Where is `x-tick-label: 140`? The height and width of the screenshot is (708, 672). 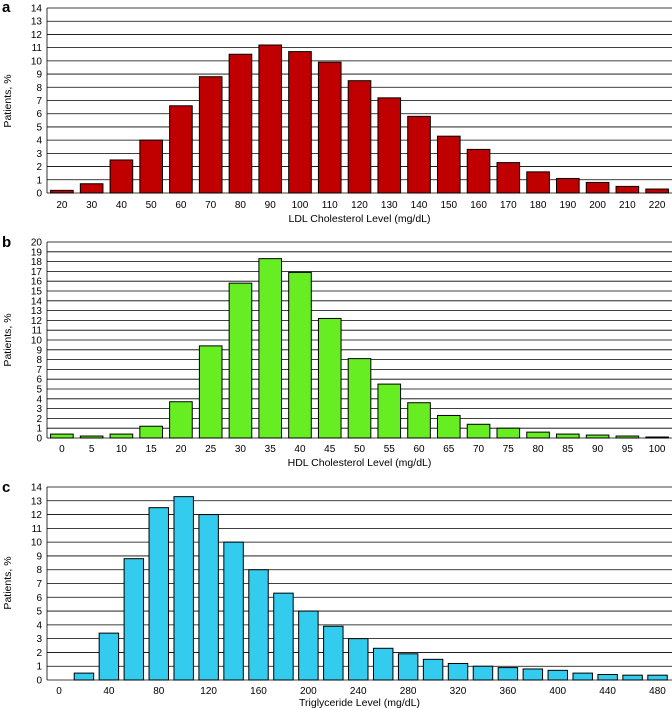
x-tick-label: 140 is located at coordinates (419, 205).